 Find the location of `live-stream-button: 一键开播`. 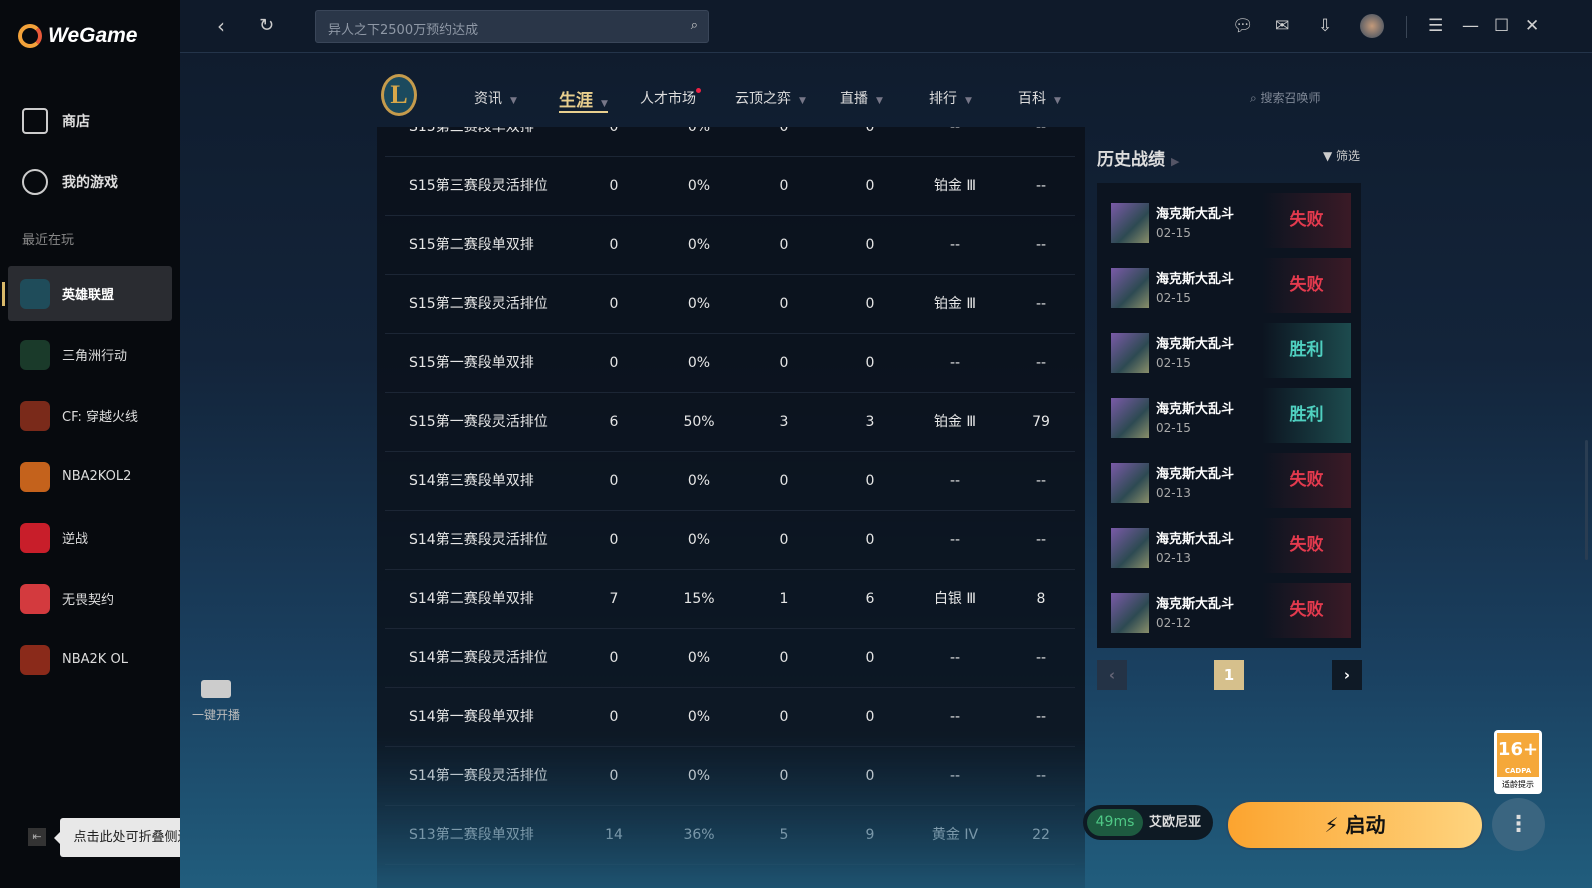

live-stream-button: 一键开播 is located at coordinates (216, 701).